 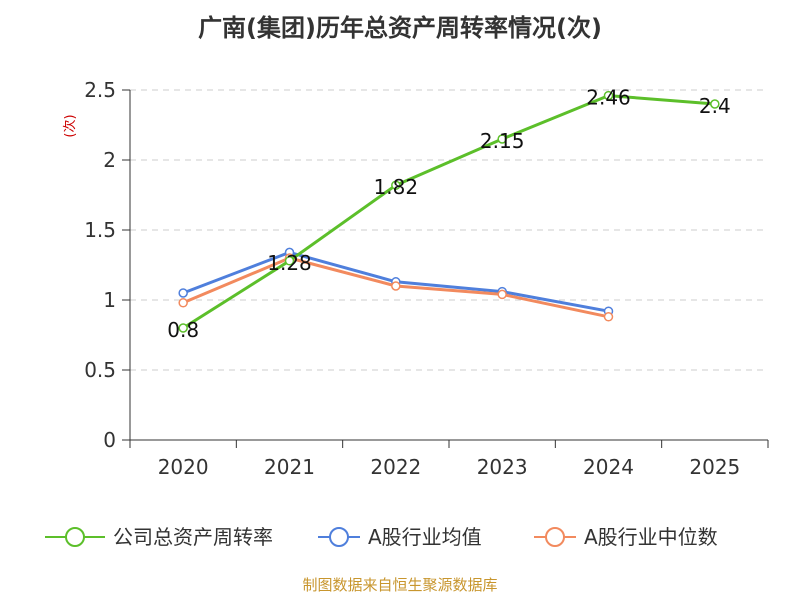 I want to click on data-label: 1.82, so click(x=396, y=187).